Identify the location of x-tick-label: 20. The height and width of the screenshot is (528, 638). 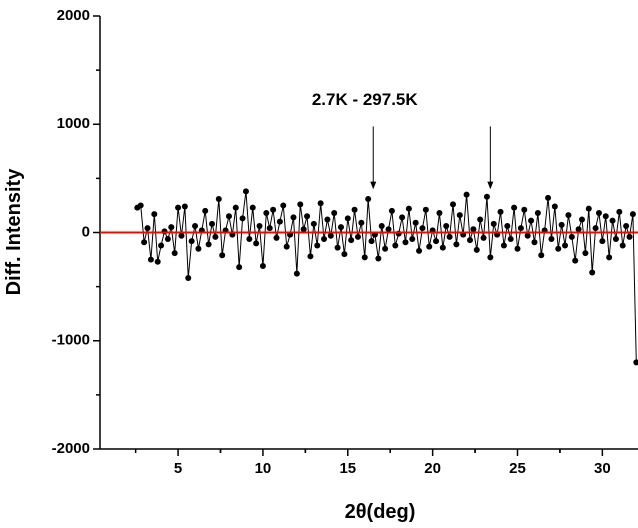
(432, 468).